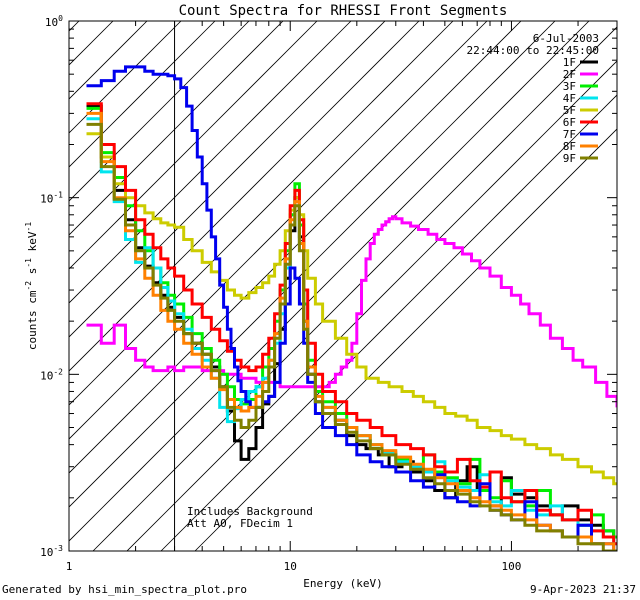  What do you see at coordinates (533, 50) in the screenshot?
I see `legend-header-line: 22:44:00 to 22:45:00` at bounding box center [533, 50].